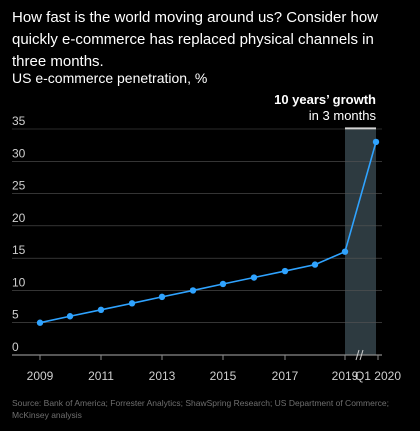  What do you see at coordinates (345, 376) in the screenshot?
I see `x-tick-label: 2019` at bounding box center [345, 376].